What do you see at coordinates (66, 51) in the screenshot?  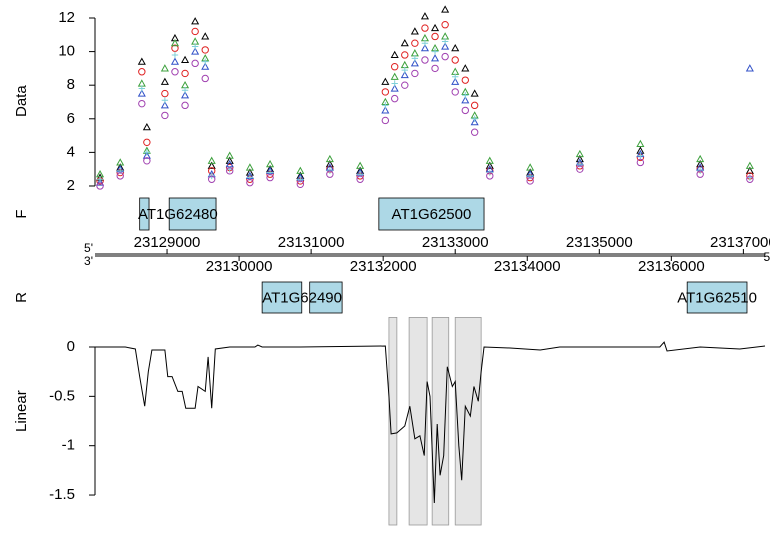 I see `y-tick-label: 10` at bounding box center [66, 51].